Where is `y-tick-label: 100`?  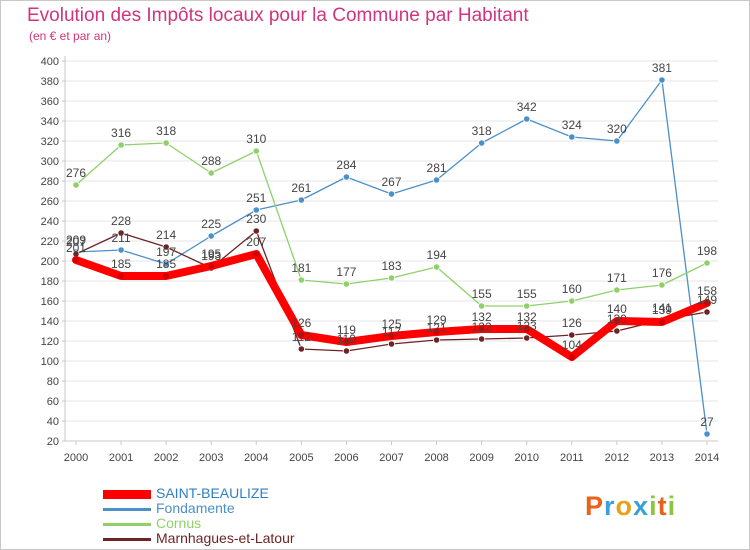
y-tick-label: 100 is located at coordinates (50, 362).